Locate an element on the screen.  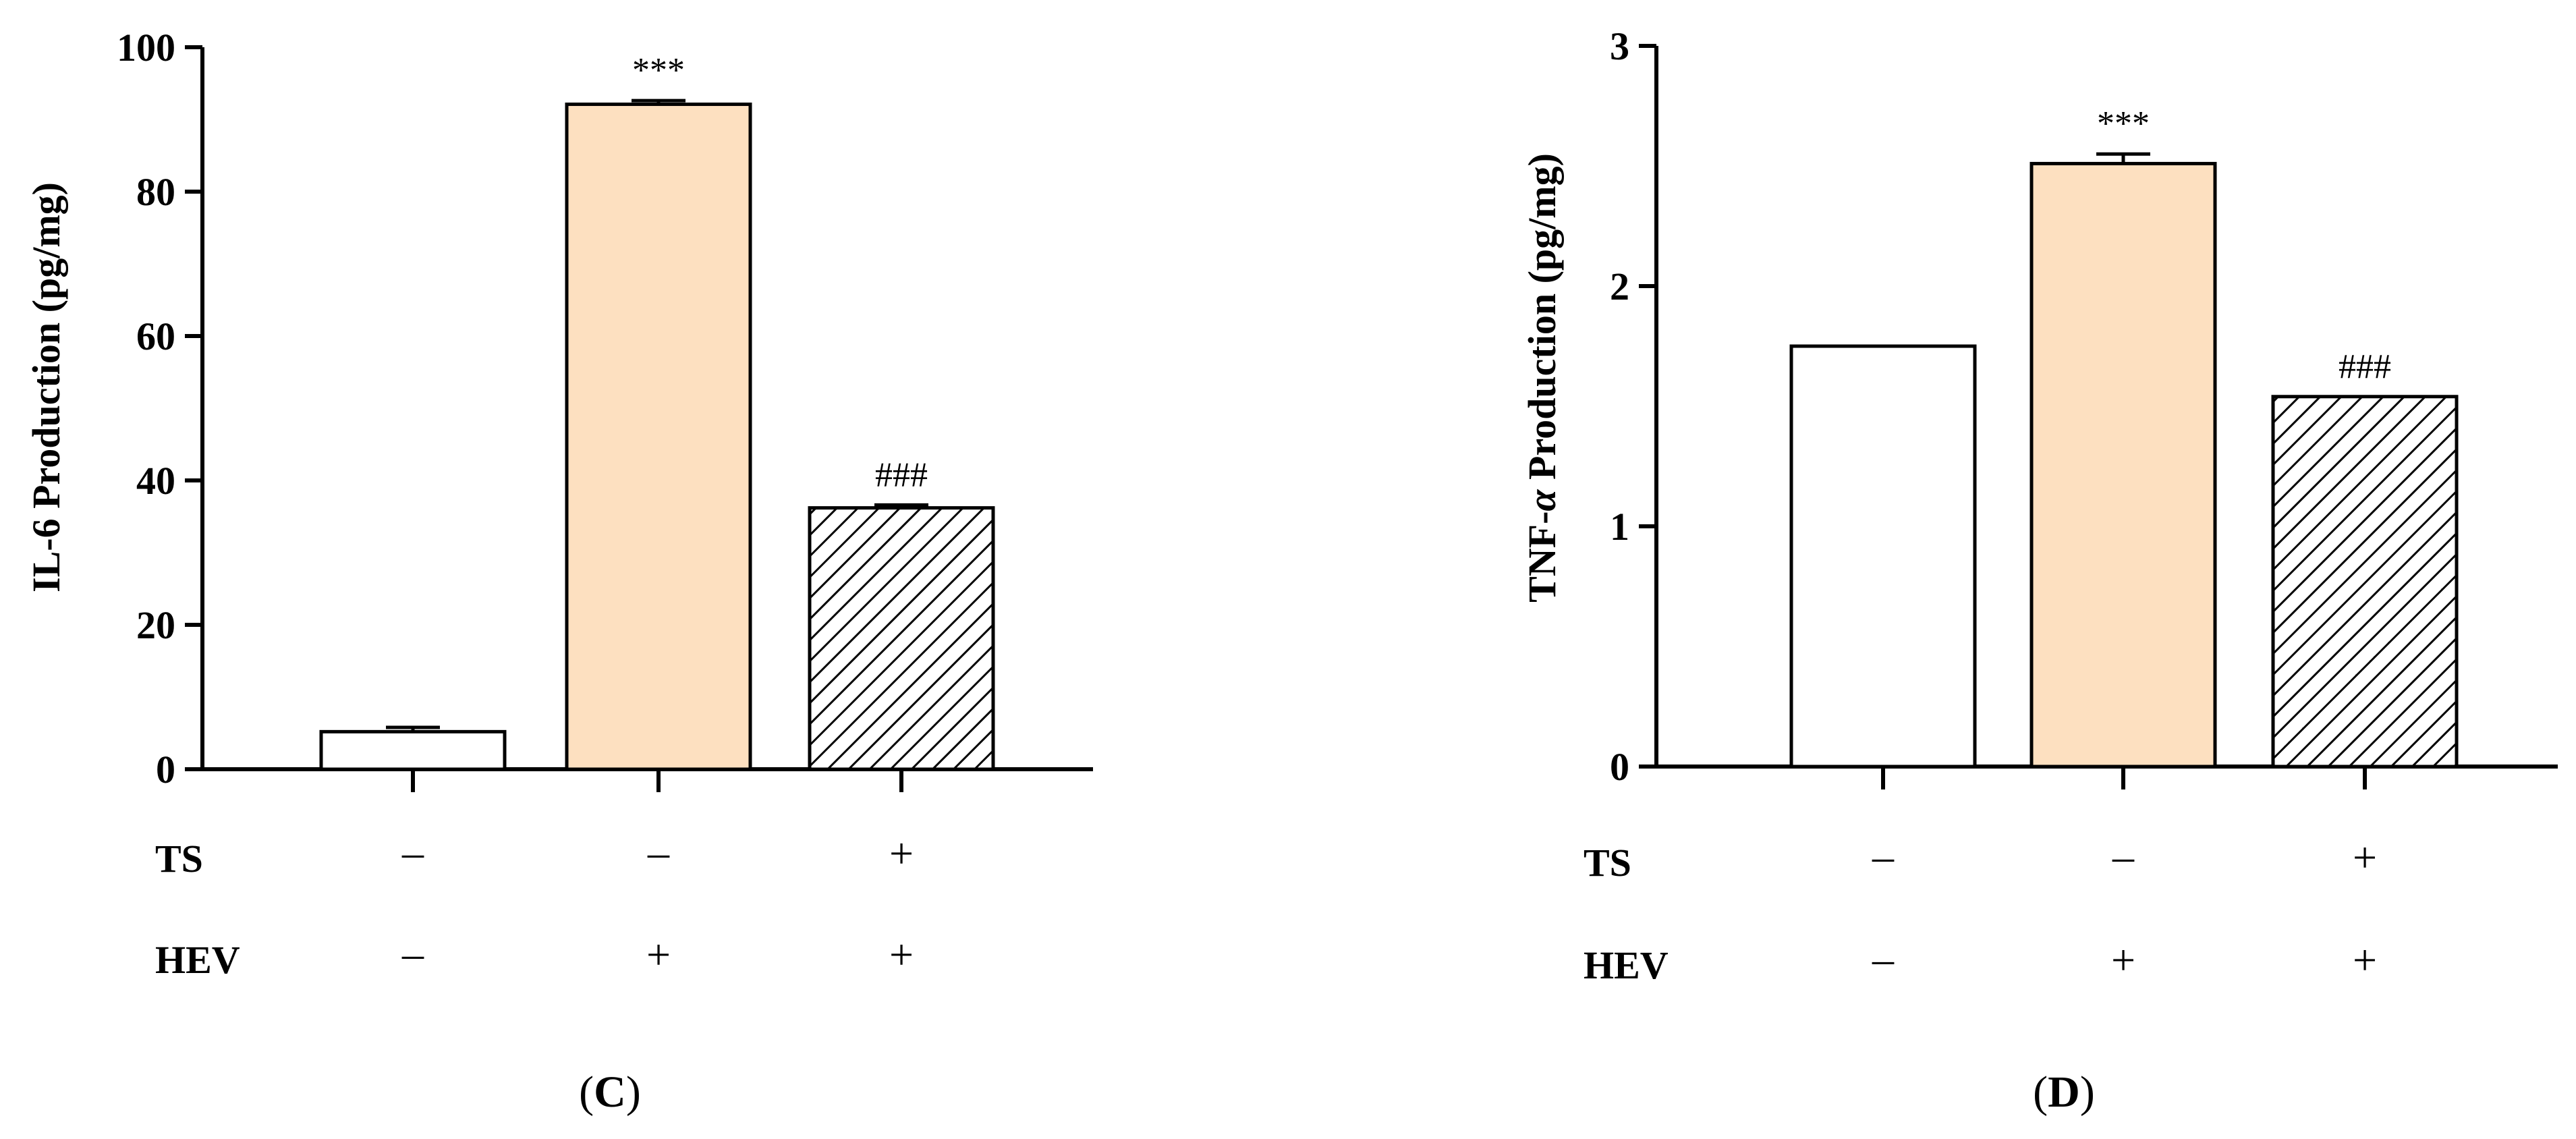
y-tick-label: 60 is located at coordinates (155, 336).